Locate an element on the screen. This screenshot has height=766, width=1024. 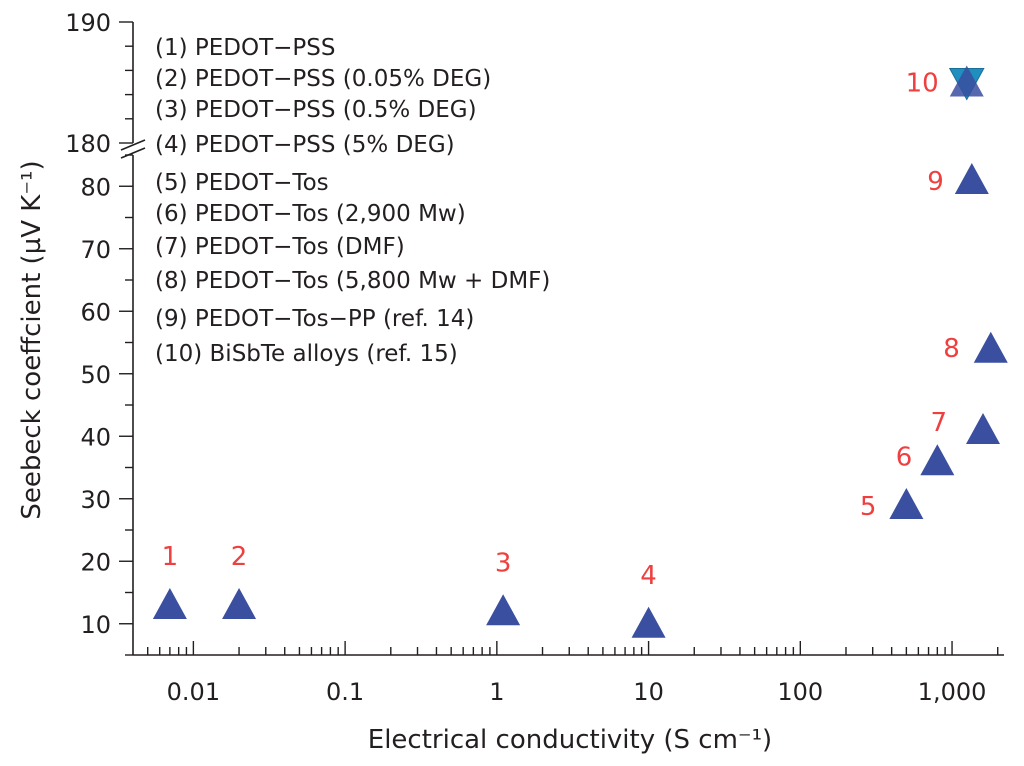
legend-entry-5: (5) PEDOT−Tos is located at coordinates (242, 183).